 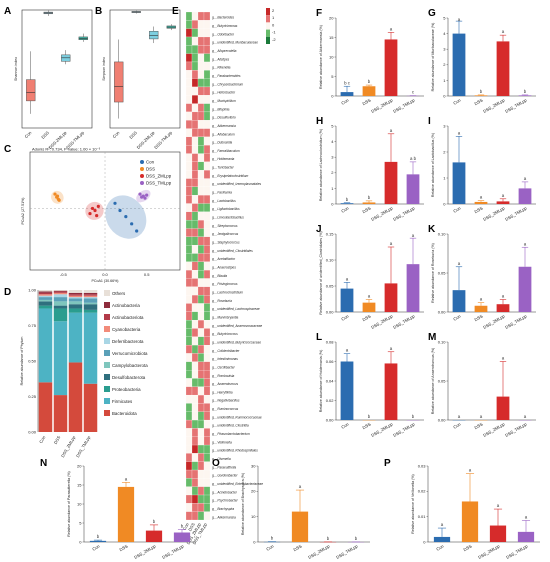 What do you see at coordinates (107, 341) in the screenshot?
I see `legend-swatch` at bounding box center [107, 341].